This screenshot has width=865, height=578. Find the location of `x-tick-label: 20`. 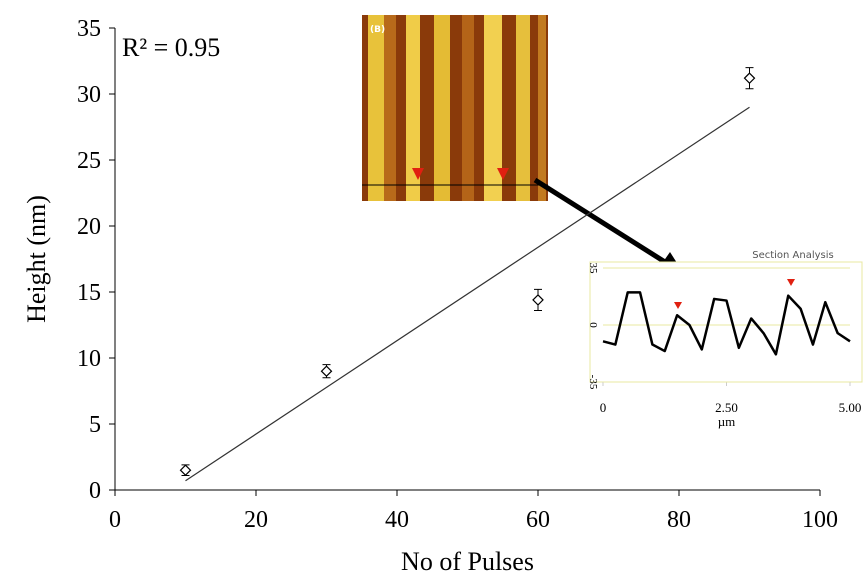

x-tick-label: 20 is located at coordinates (256, 520).